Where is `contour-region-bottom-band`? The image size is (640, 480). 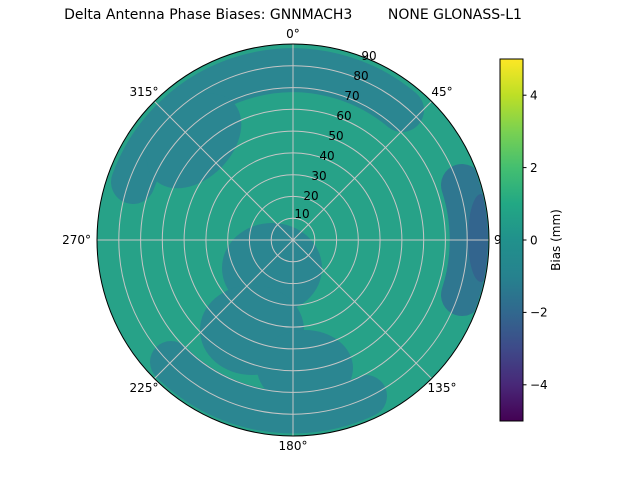
contour-region-bottom-band is located at coordinates (268, 387).